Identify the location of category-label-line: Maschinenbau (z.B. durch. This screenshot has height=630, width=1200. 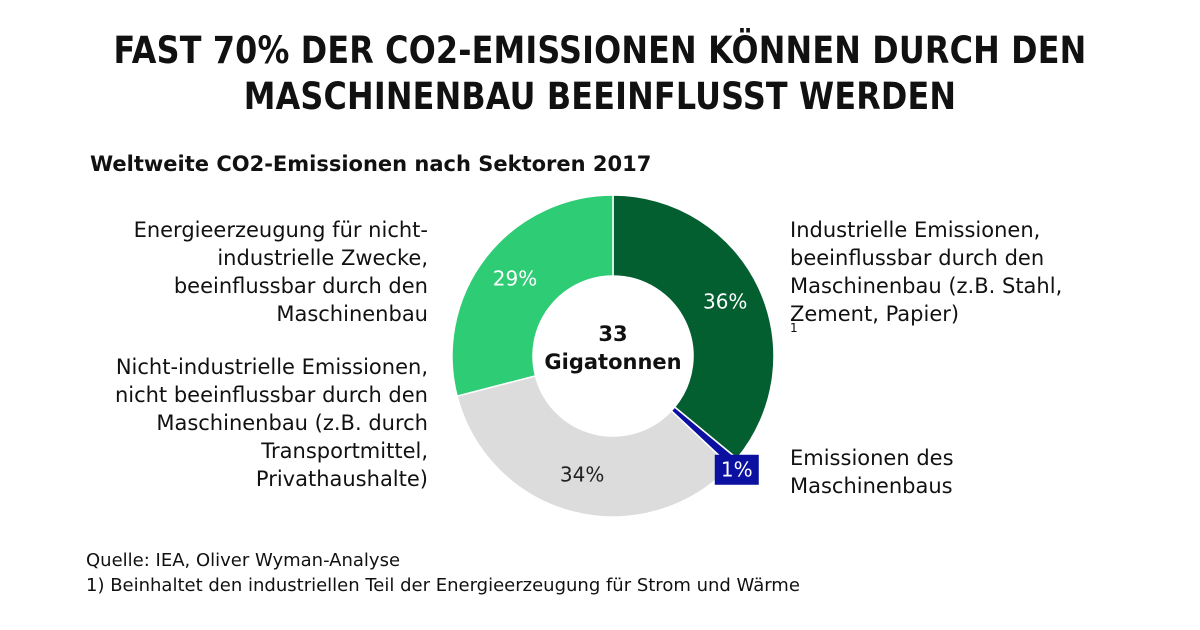
(292, 423).